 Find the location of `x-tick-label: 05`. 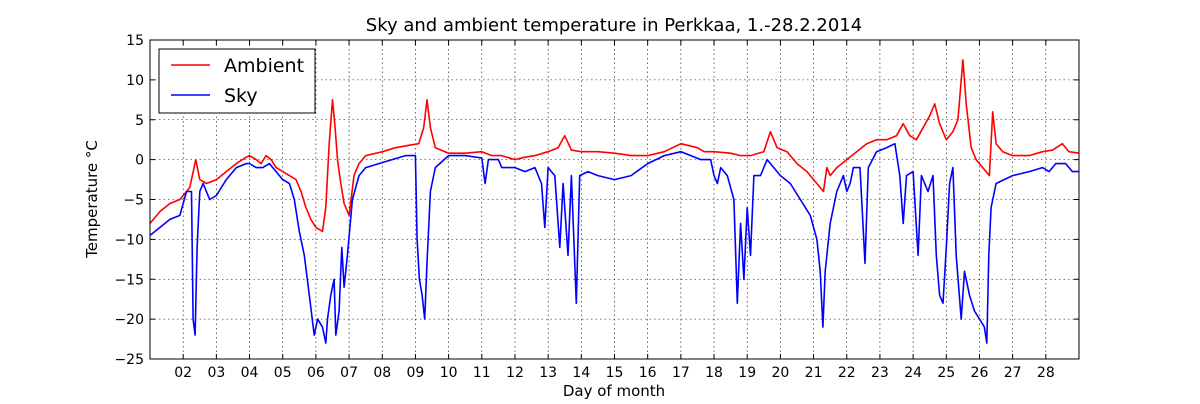

x-tick-label: 05 is located at coordinates (283, 373).